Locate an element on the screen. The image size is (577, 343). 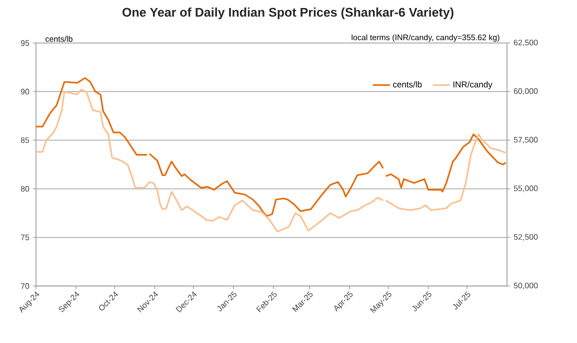
y-tick-label: 85 is located at coordinates (25, 140).